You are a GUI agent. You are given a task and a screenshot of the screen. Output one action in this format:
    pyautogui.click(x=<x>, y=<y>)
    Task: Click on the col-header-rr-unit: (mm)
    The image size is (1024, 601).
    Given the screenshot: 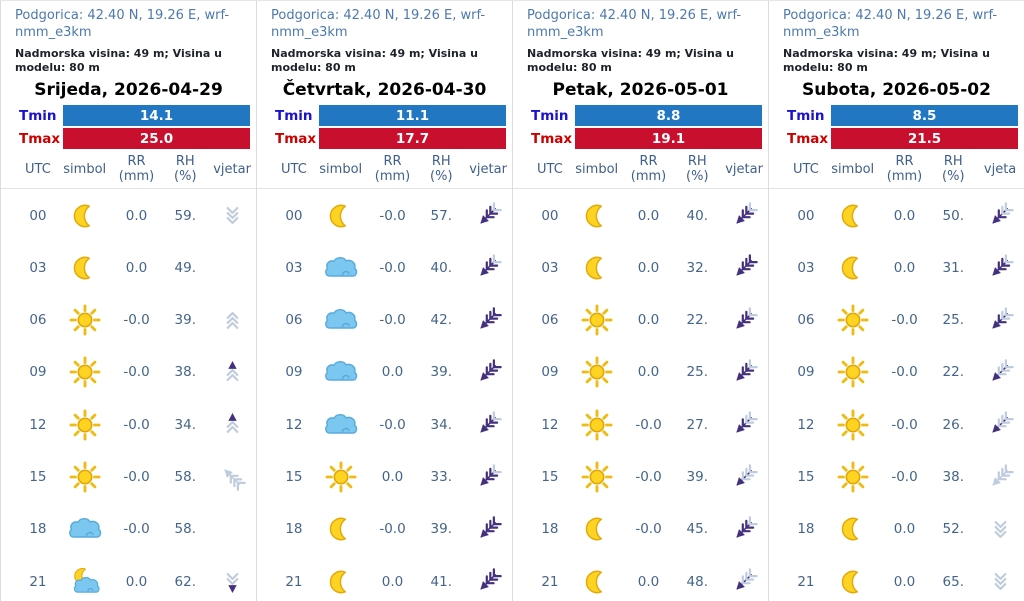 What is the action you would take?
    pyautogui.click(x=904, y=176)
    